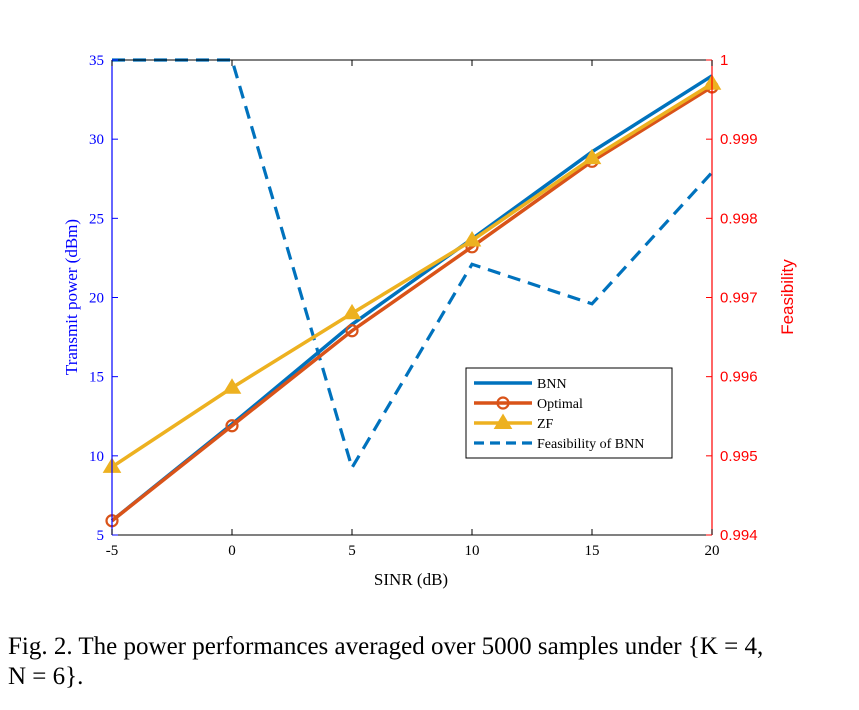  I want to click on legend-optimal-marker, so click(503, 403).